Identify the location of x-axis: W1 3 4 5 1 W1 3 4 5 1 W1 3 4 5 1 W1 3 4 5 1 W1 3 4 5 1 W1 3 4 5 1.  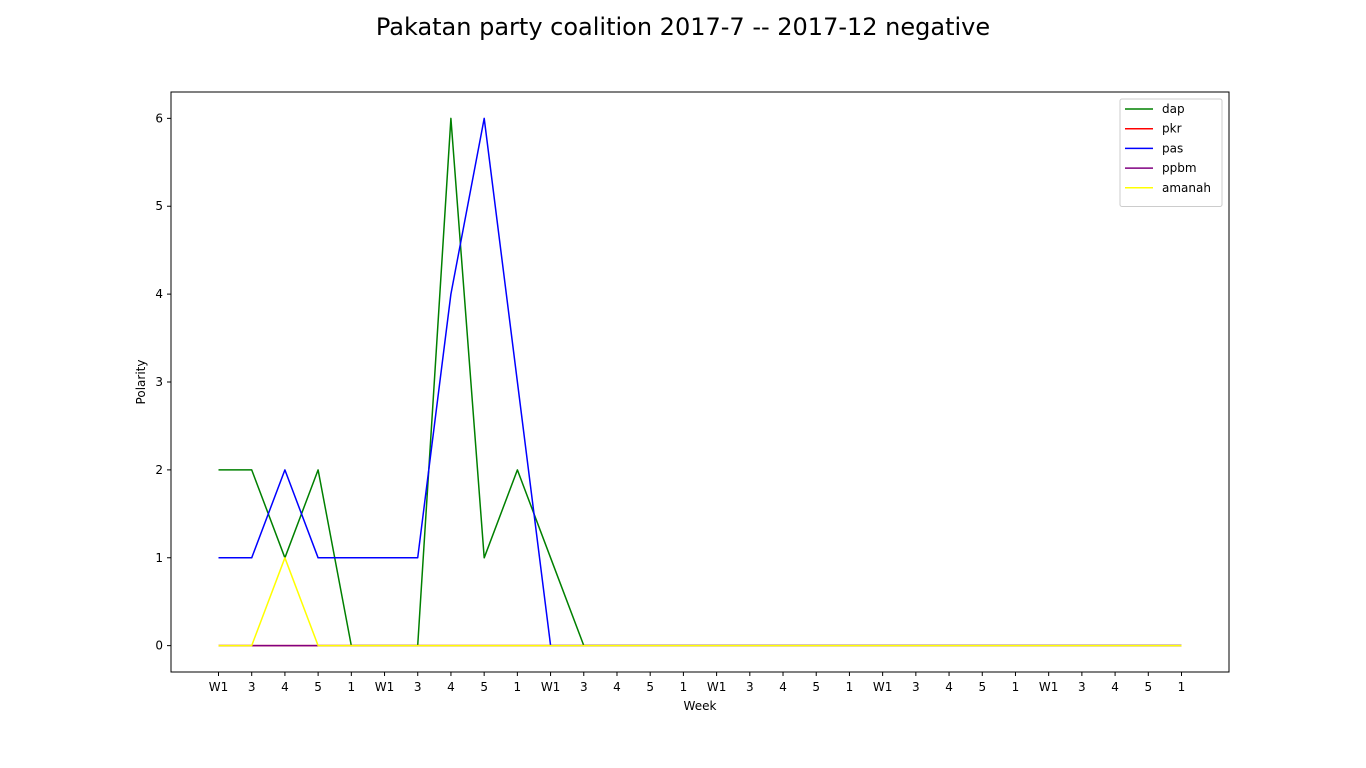
(697, 683).